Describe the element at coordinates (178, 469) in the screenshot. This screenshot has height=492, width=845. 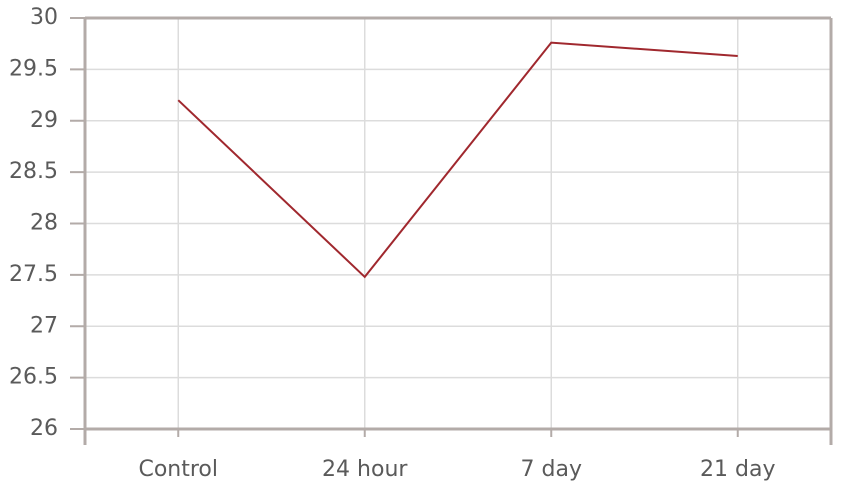
I see `x-tick-label: Control` at that location.